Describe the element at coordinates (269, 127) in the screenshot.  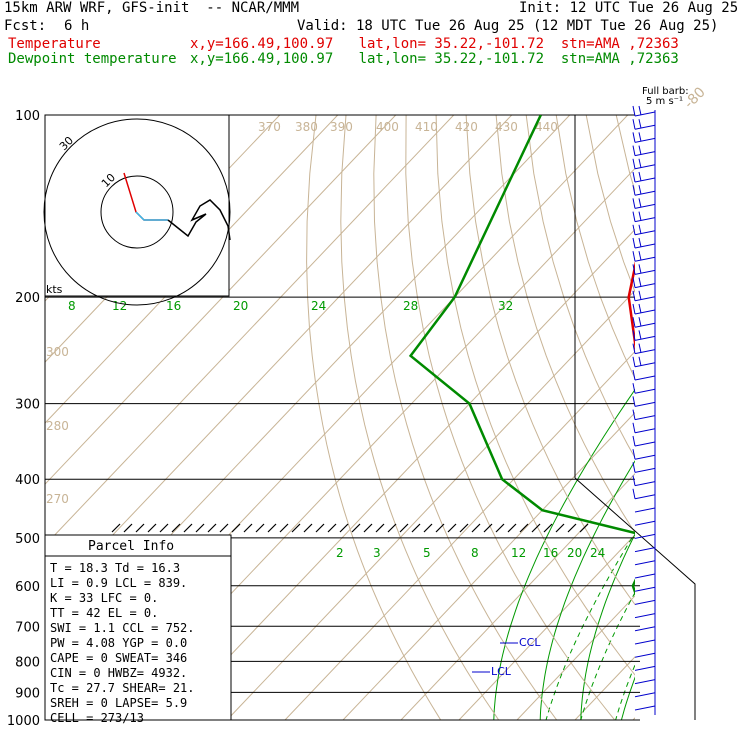
I see `theta-label: 370` at that location.